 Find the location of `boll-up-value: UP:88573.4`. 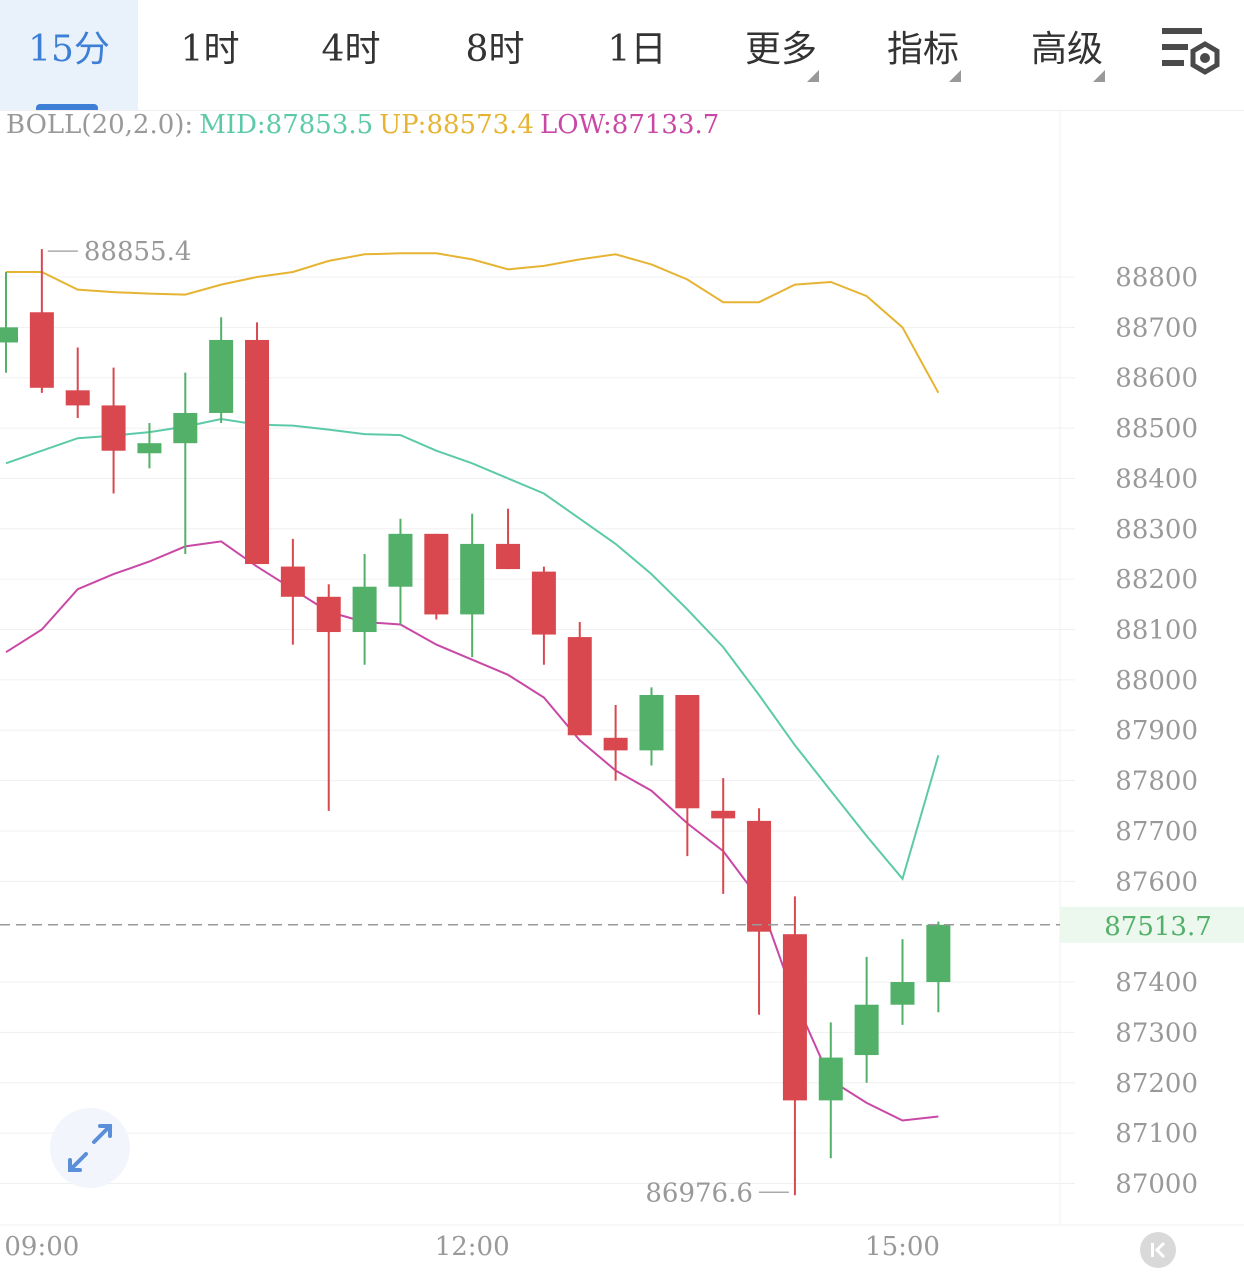

boll-up-value: UP:88573.4 is located at coordinates (456, 125).